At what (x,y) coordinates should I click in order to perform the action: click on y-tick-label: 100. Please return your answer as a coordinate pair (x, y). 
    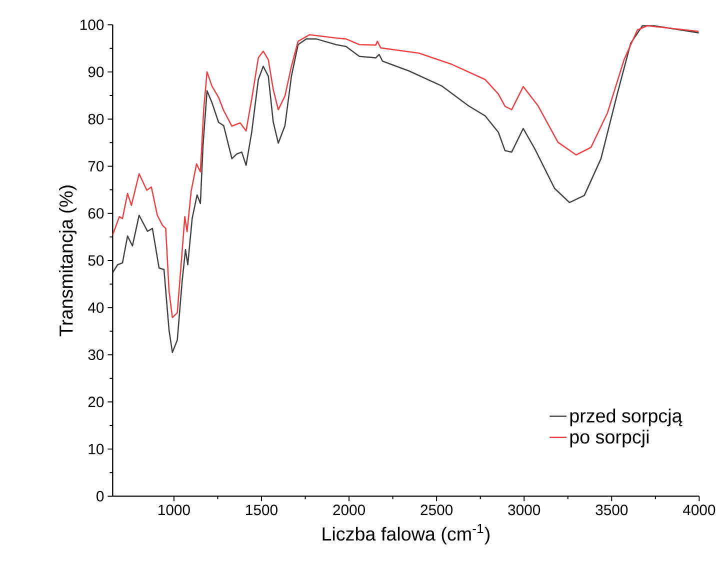
    Looking at the image, I should click on (92, 25).